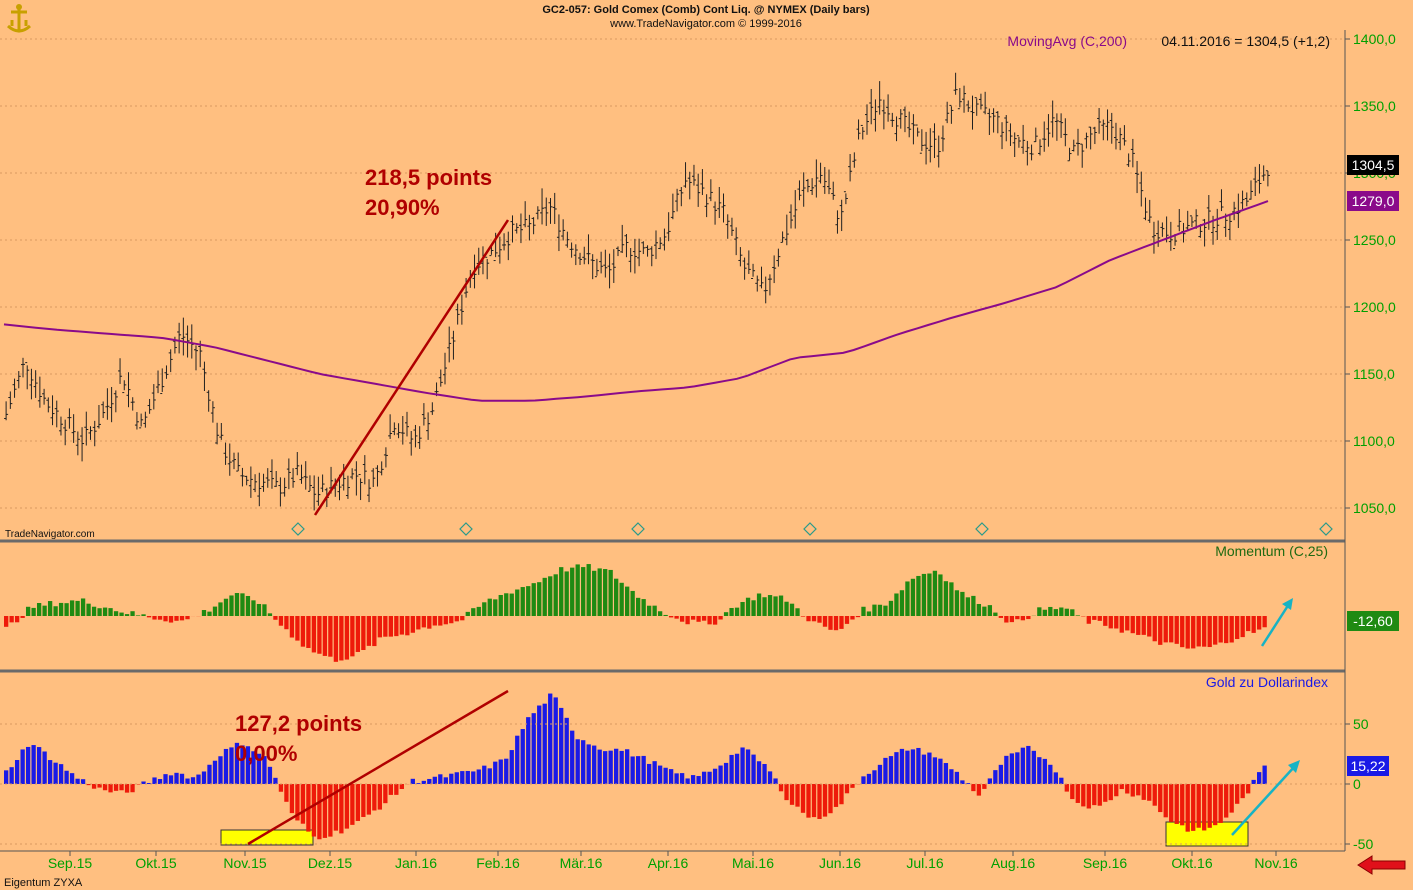 The image size is (1413, 890). Describe the element at coordinates (812, 529) in the screenshot. I see `event-markers` at that location.